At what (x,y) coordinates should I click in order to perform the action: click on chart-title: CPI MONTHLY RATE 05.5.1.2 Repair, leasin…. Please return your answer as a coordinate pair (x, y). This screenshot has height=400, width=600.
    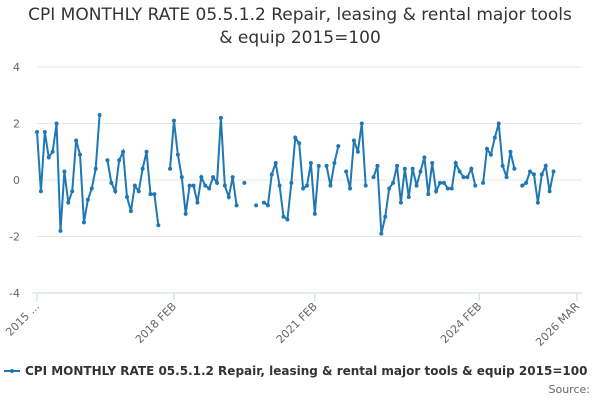
    Looking at the image, I should click on (300, 26).